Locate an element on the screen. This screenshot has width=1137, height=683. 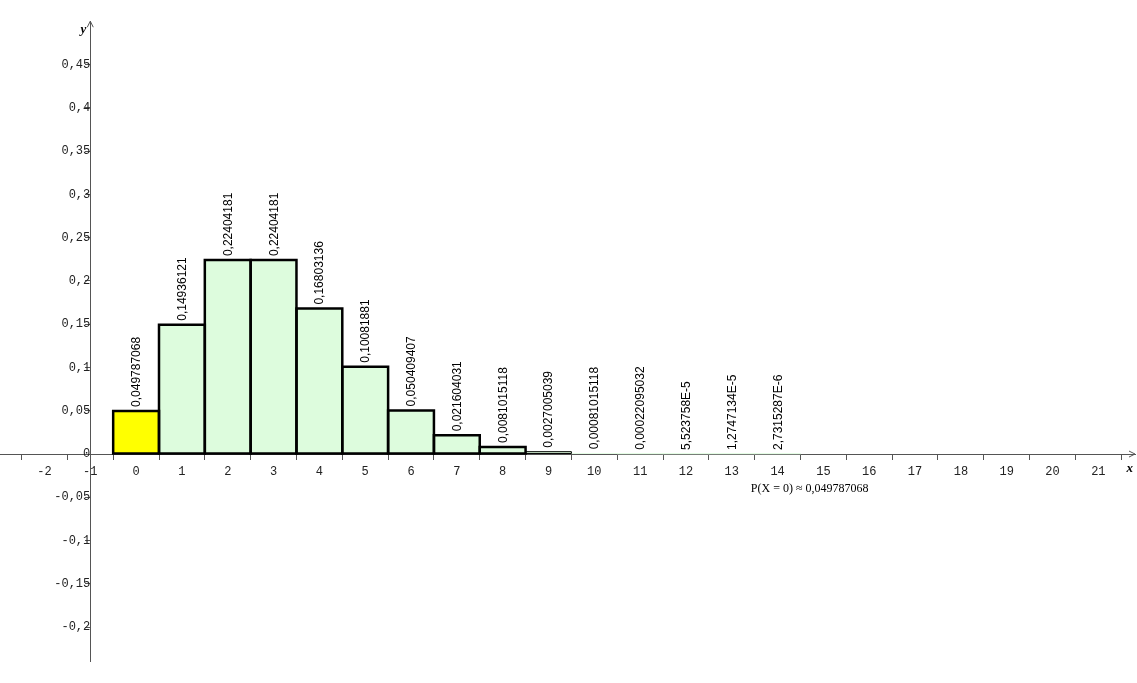
x-tick-label: 10 is located at coordinates (594, 472).